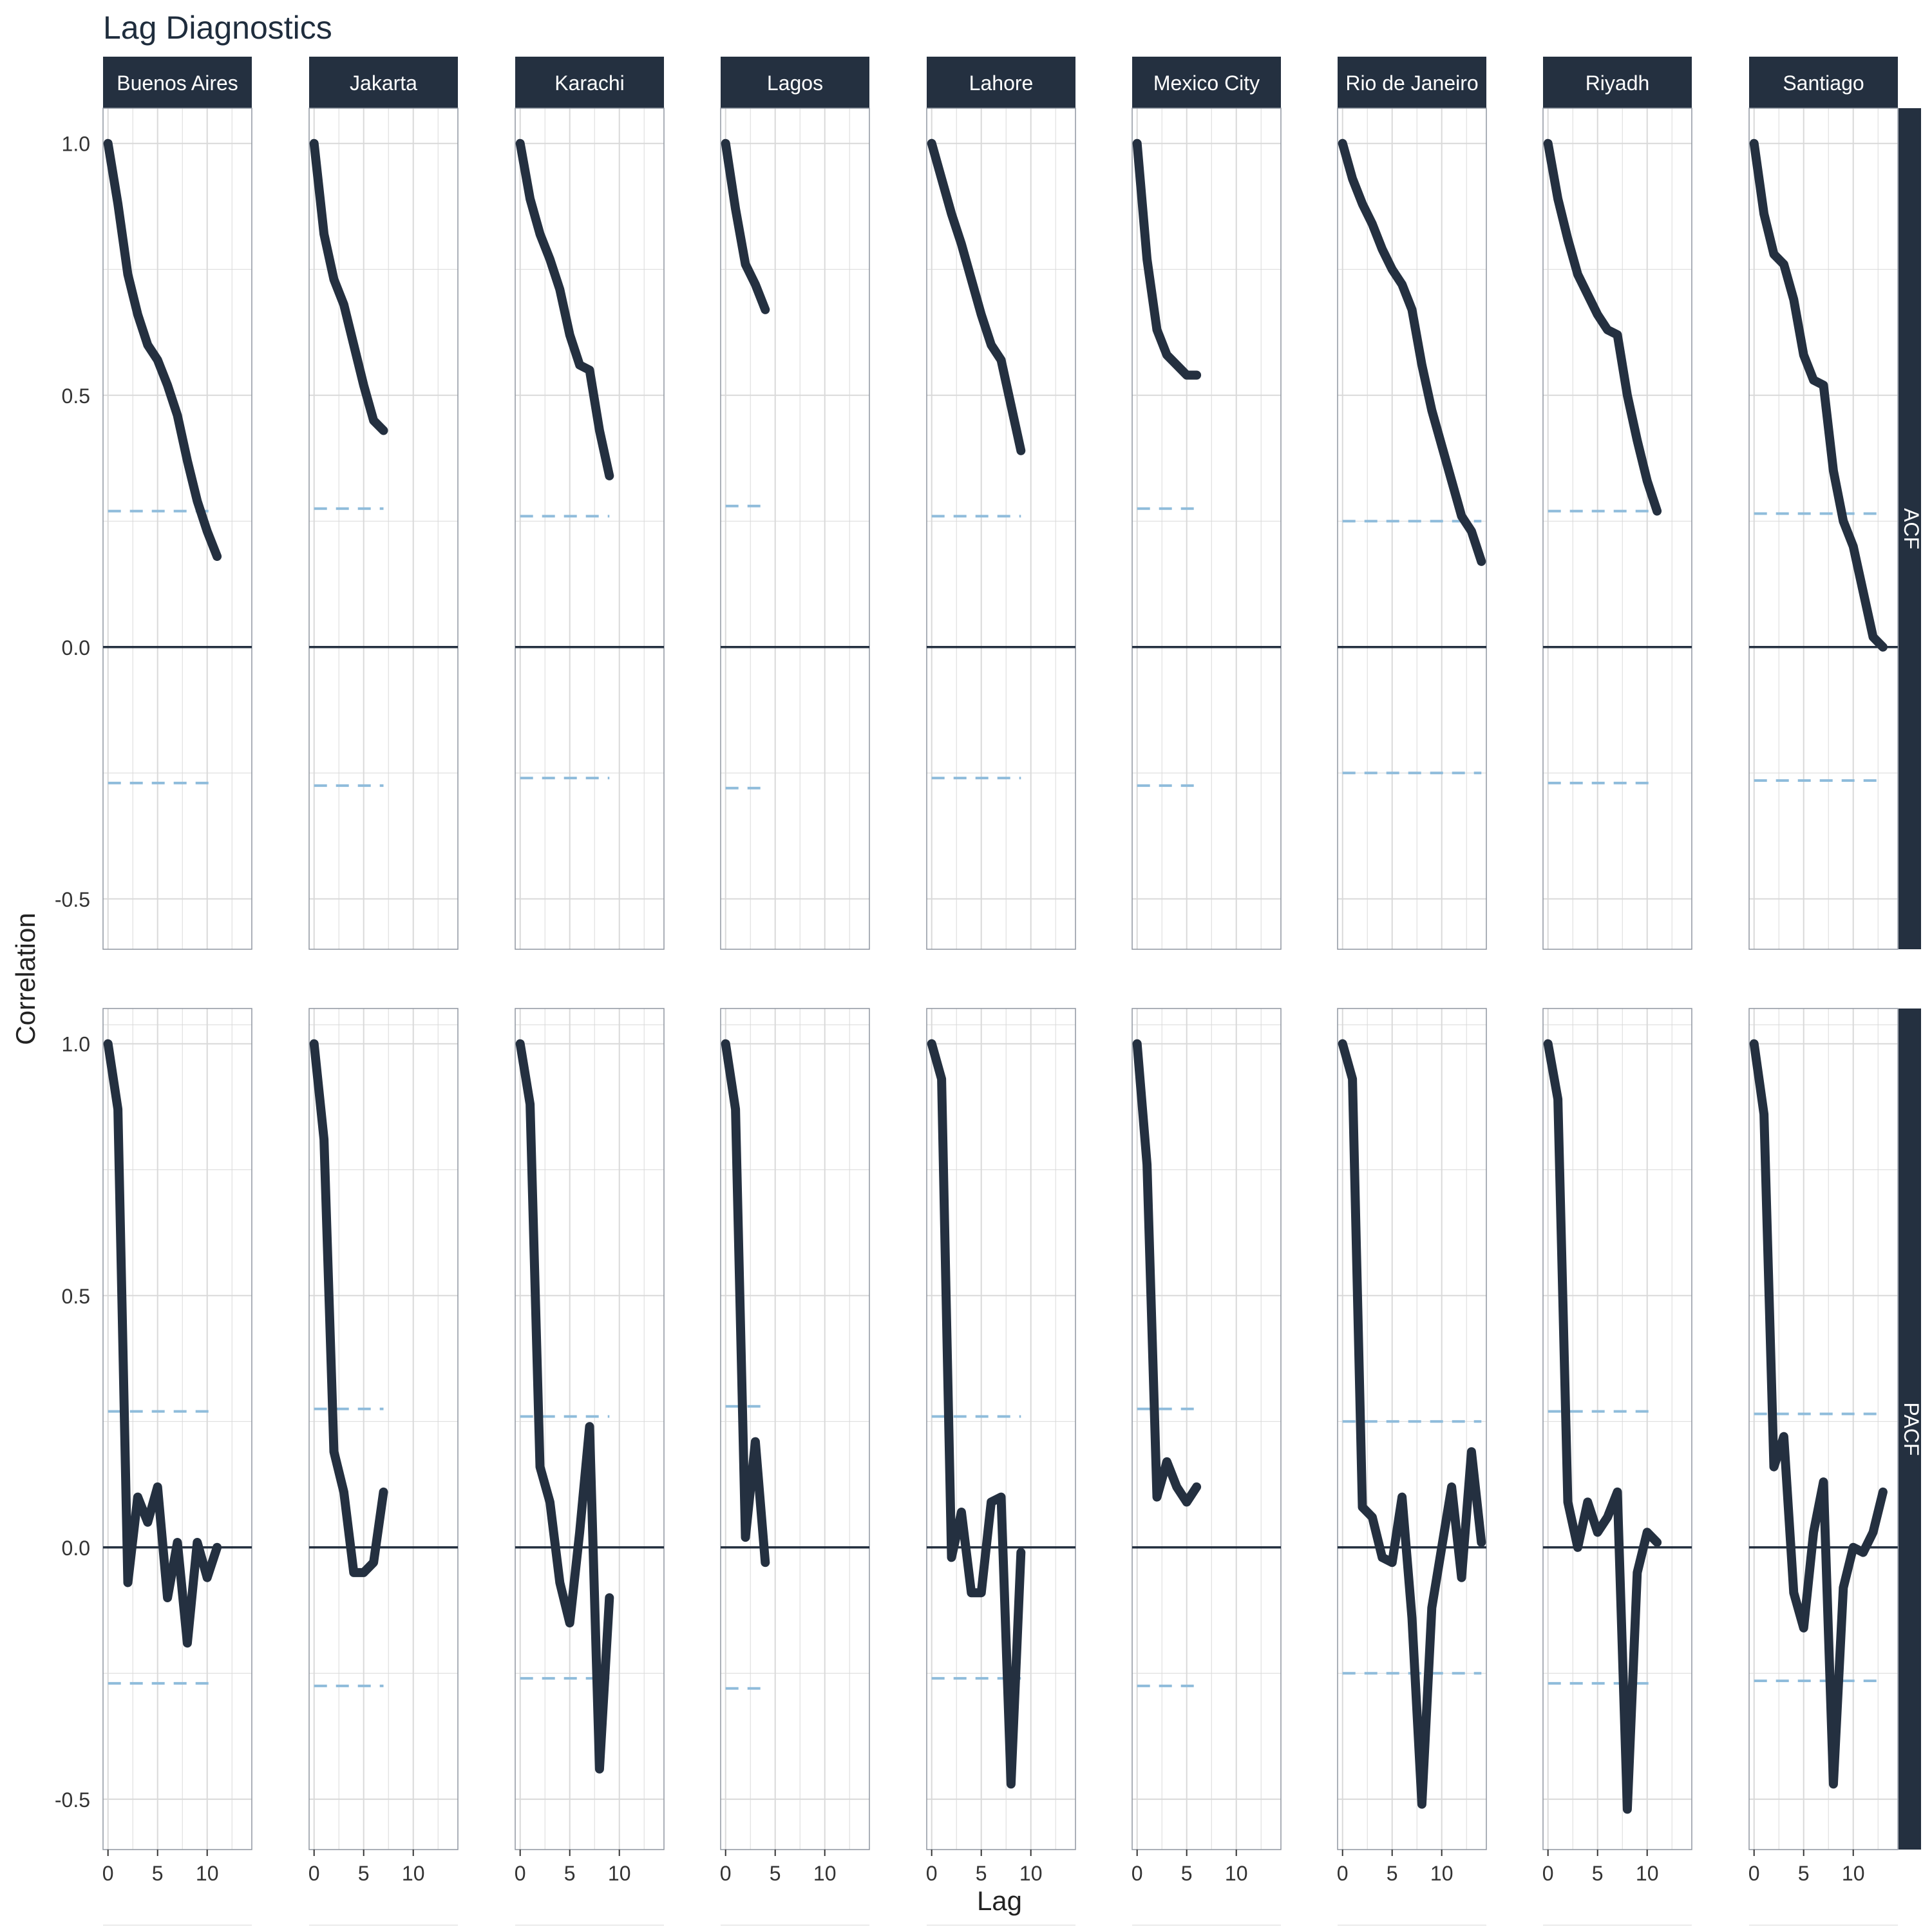 This screenshot has height=1932, width=1932. Describe the element at coordinates (217, 28) in the screenshot. I see `chart-title: Lag Diagnostics` at that location.